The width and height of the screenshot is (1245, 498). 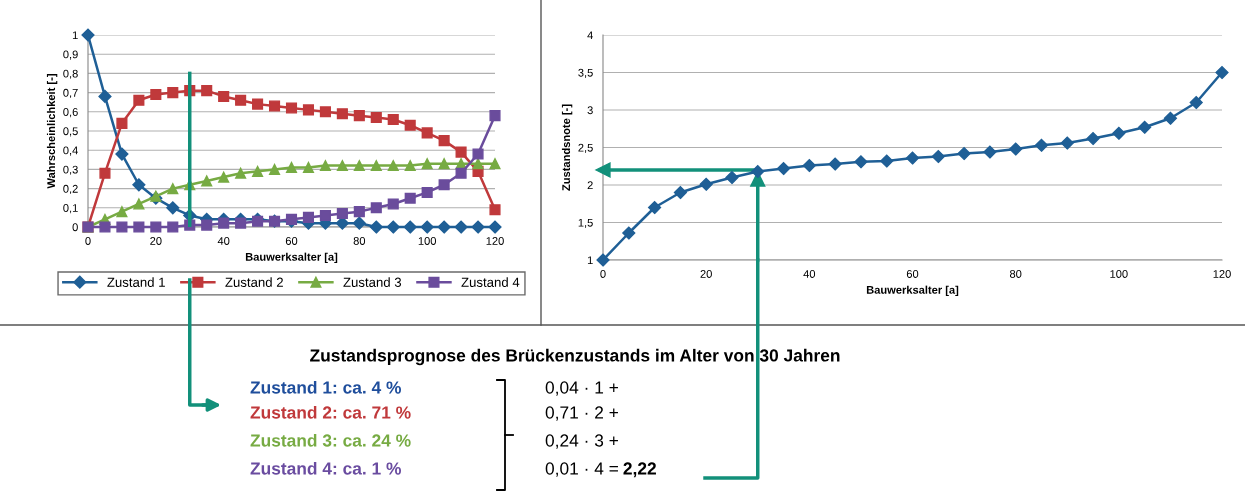 I want to click on y-tick-label: 0,5, so click(x=70, y=132).